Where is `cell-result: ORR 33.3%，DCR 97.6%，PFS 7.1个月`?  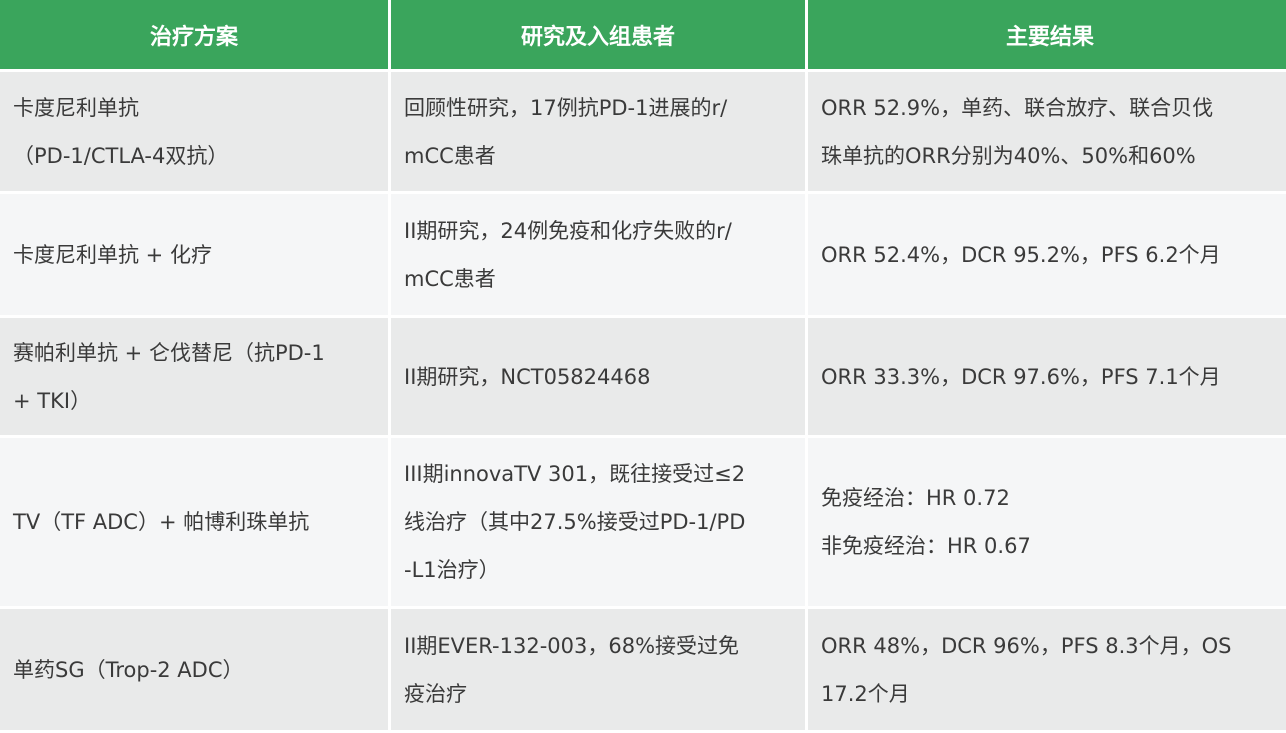
cell-result: ORR 33.3%，DCR 97.6%，PFS 7.1个月 is located at coordinates (1047, 376).